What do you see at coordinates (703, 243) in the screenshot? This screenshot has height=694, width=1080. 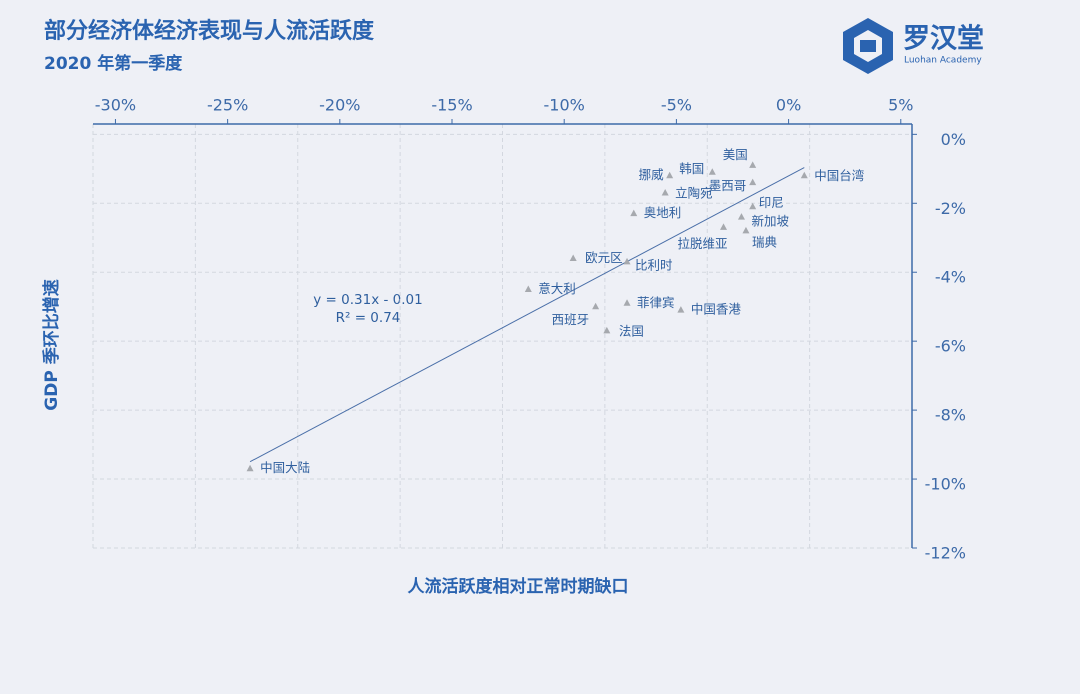 I see `point-label: 拉脱维亚` at bounding box center [703, 243].